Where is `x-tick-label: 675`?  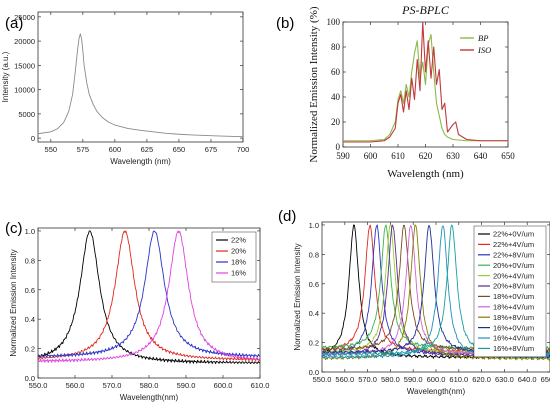 x-tick-label: 675 is located at coordinates (211, 149).